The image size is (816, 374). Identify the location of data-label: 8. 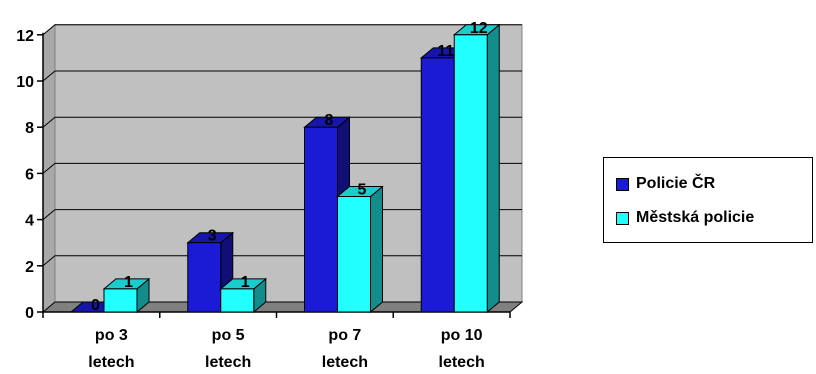
(329, 120).